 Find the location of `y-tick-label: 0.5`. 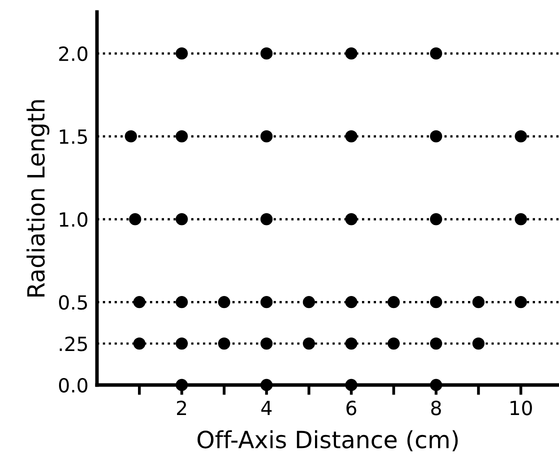

y-tick-label: 0.5 is located at coordinates (73, 302).